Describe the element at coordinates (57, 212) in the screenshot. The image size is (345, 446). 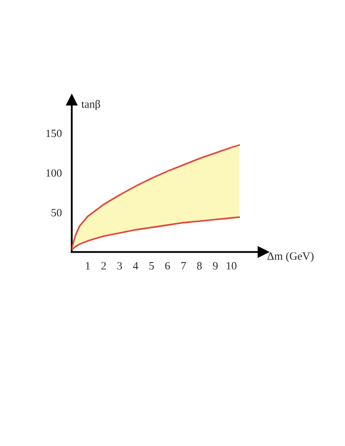
I see `y-tick-label: 50` at that location.